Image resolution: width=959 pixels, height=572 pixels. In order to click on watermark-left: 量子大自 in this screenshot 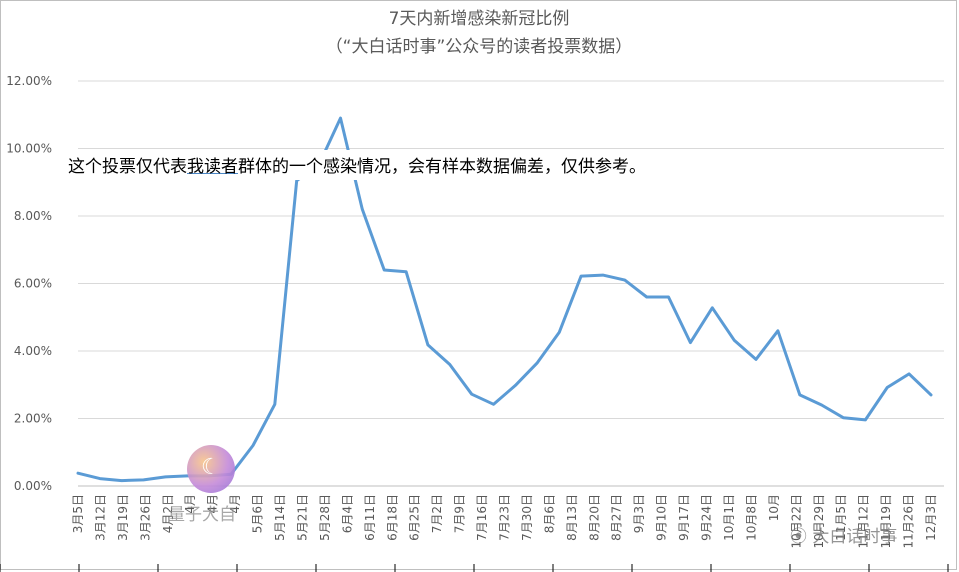, I will do `click(202, 515)`.